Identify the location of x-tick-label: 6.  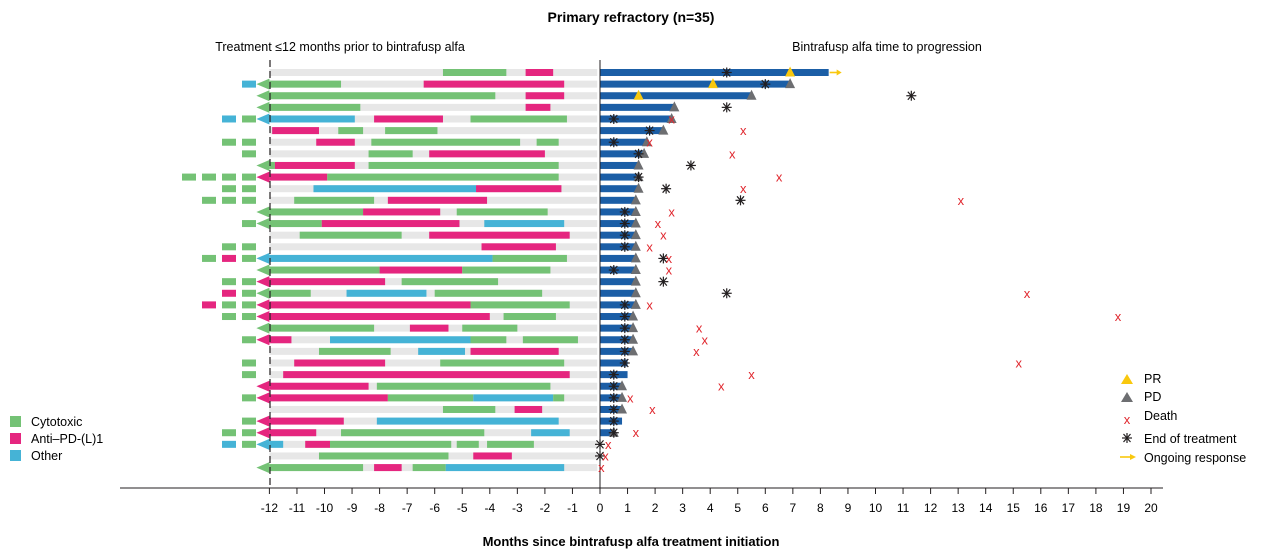
(765, 508).